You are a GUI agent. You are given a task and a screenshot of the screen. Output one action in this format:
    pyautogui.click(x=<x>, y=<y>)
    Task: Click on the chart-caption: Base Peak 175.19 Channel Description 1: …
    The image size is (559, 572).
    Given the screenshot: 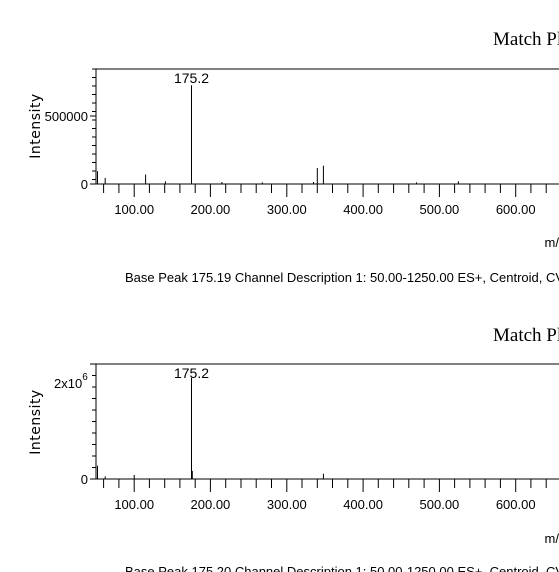 What is the action you would take?
    pyautogui.click(x=342, y=277)
    